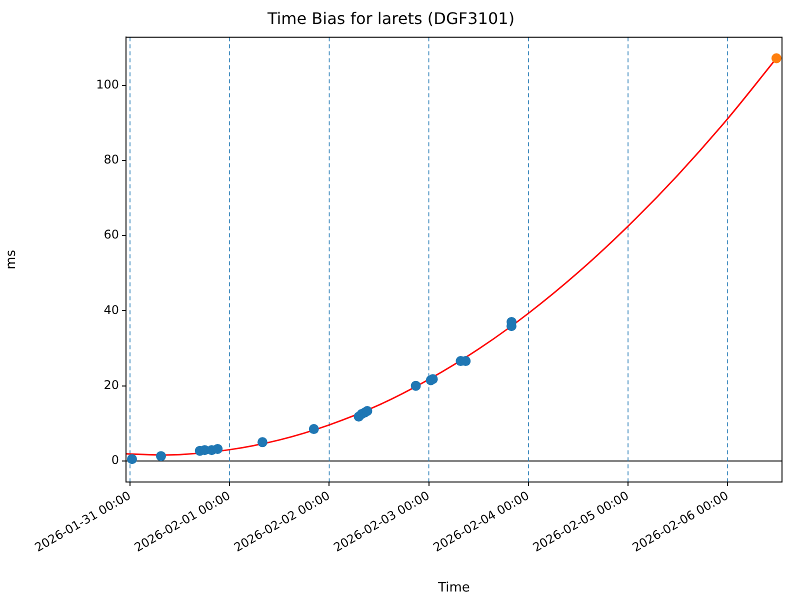 This screenshot has height=600, width=800. Describe the element at coordinates (111, 235) in the screenshot. I see `y-tick-label: 60` at that location.